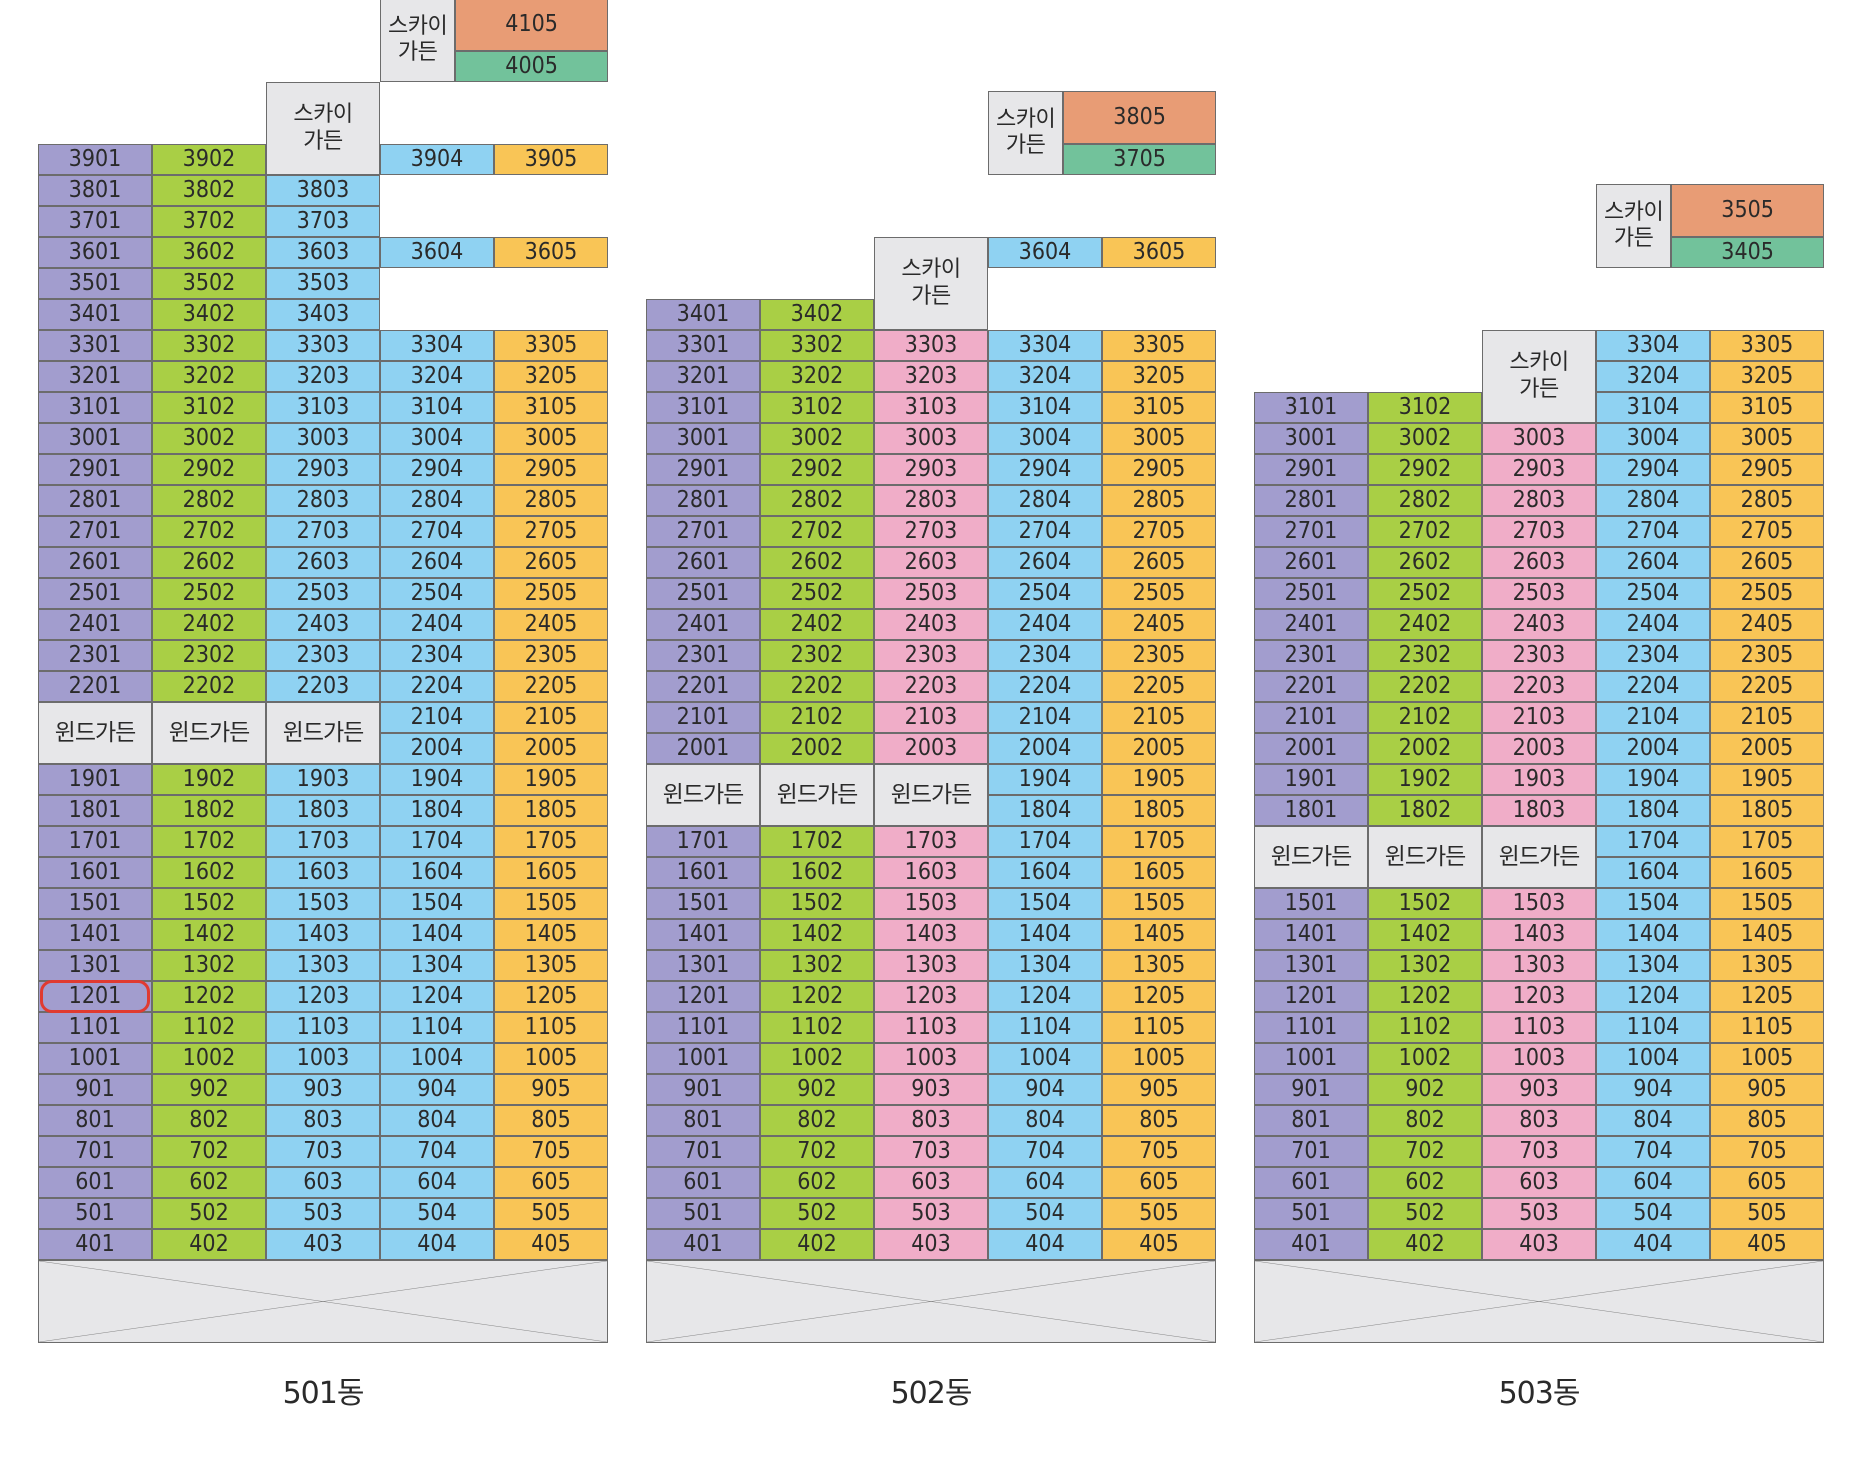 The image size is (1870, 1458). Describe the element at coordinates (323, 221) in the screenshot. I see `unit-cell-3703: 3703` at that location.